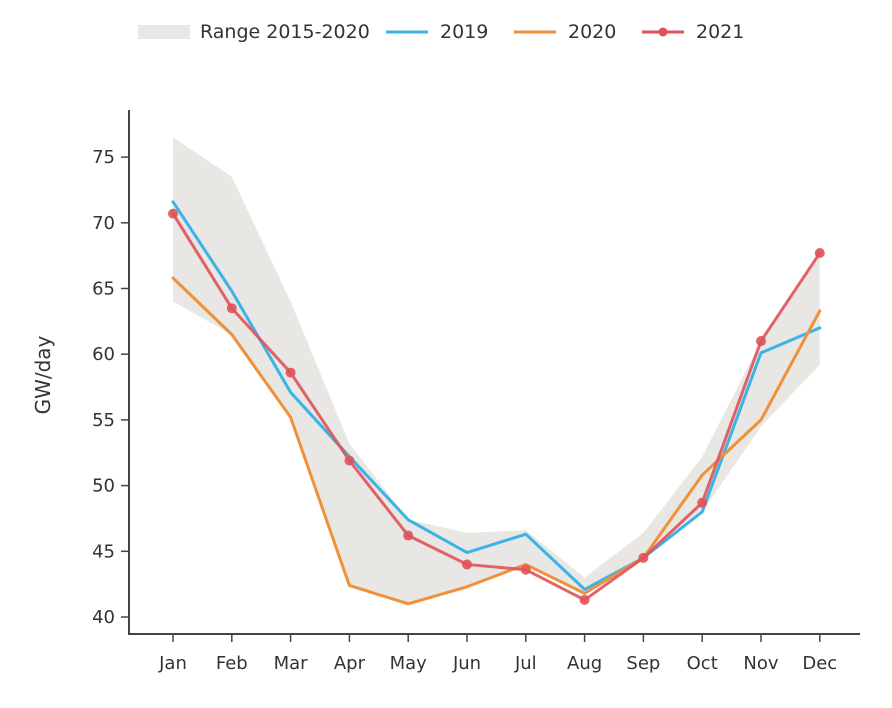 The height and width of the screenshot is (708, 892). What do you see at coordinates (291, 663) in the screenshot?
I see `x-tick-label-mar: Mar` at bounding box center [291, 663].